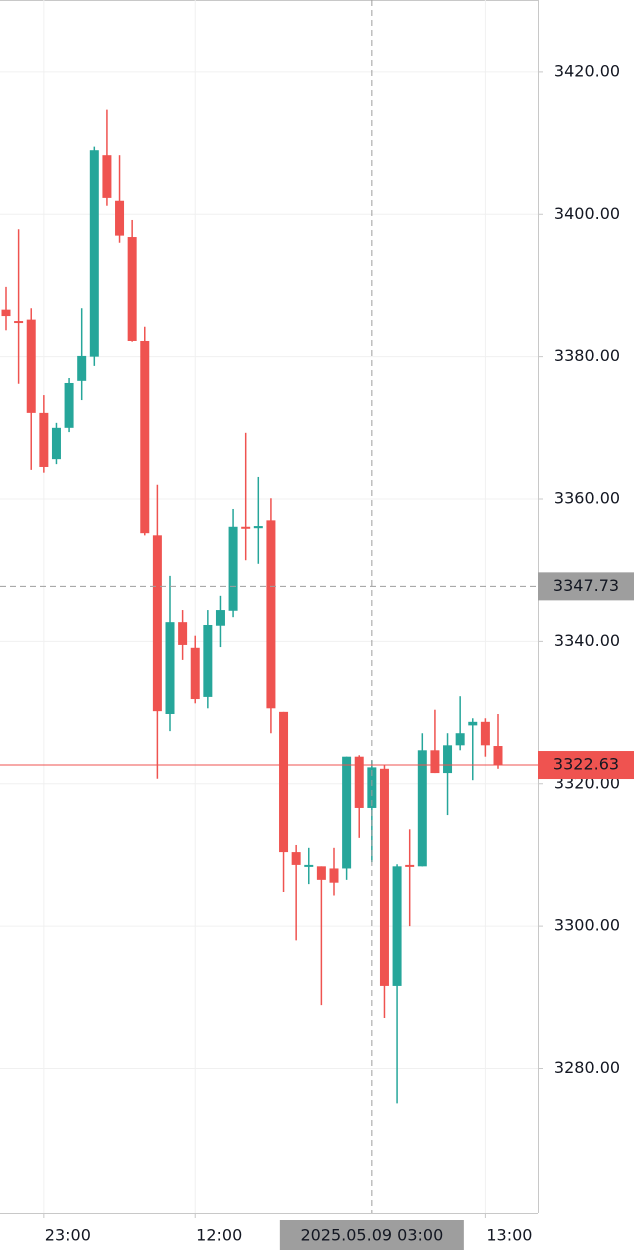 The width and height of the screenshot is (636, 1255). I want to click on y-tick-label: 3340.00, so click(587, 640).